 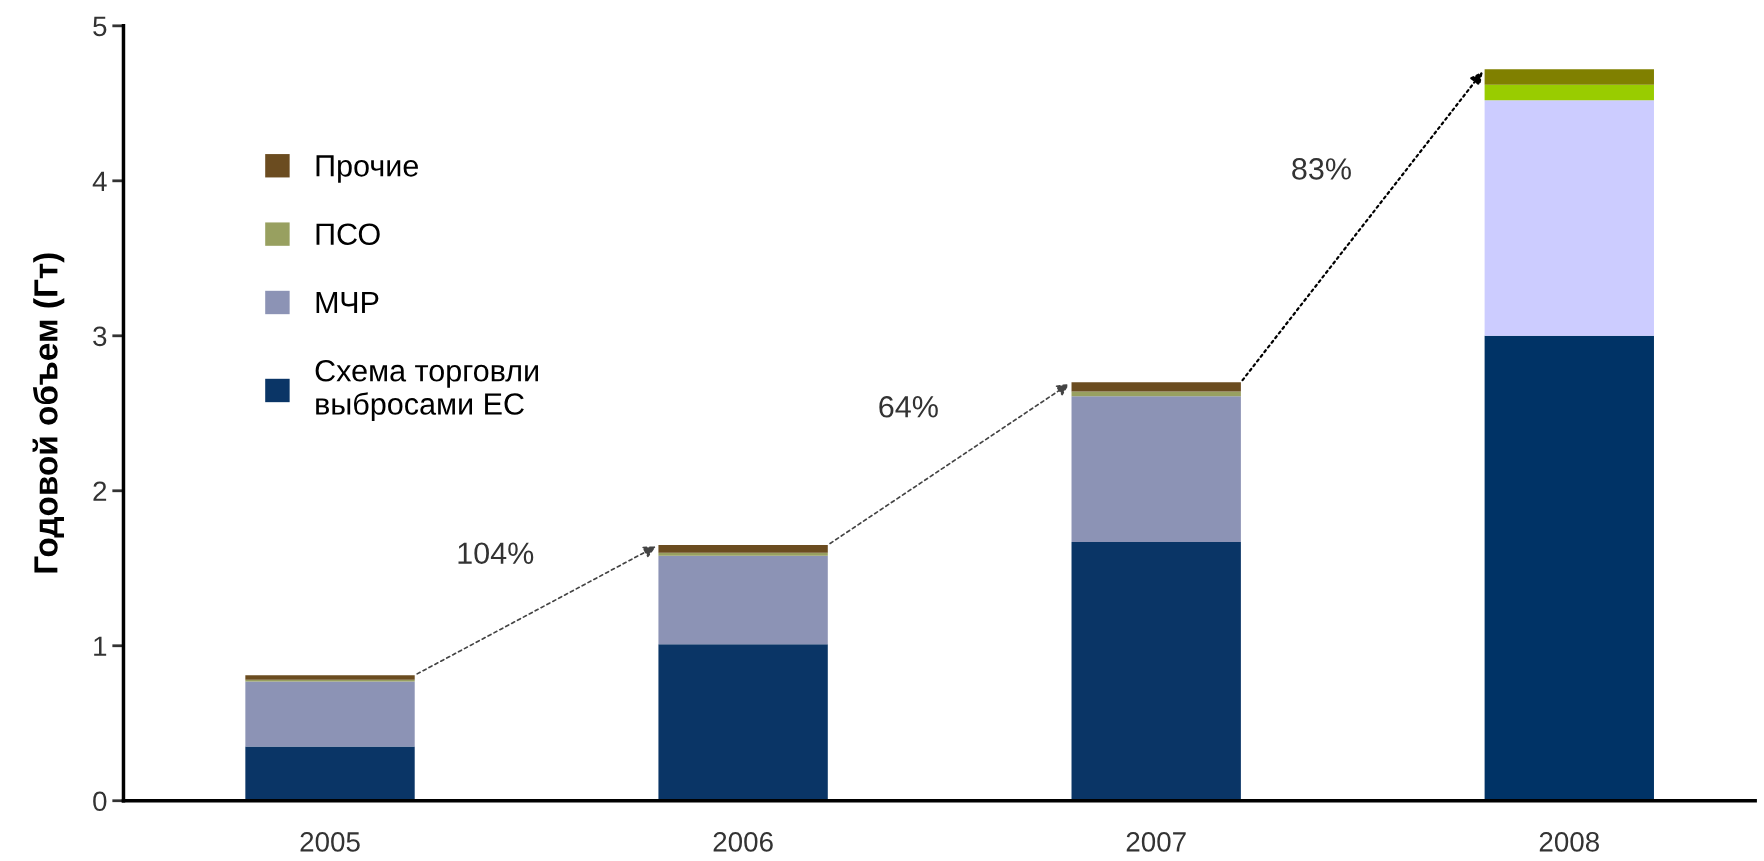 I want to click on y-axis-title: Годовой объем (Гт), so click(x=48, y=413).